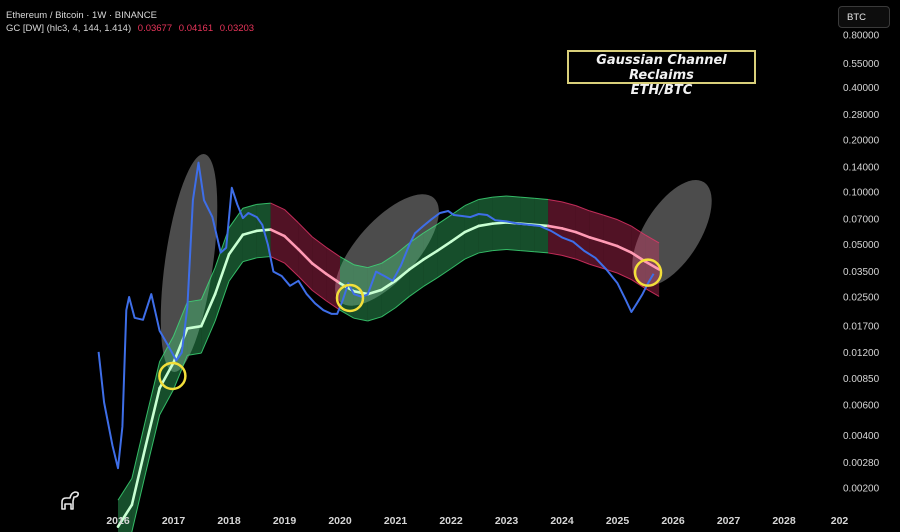  I want to click on y-tick-label: 0.10000, so click(861, 193).